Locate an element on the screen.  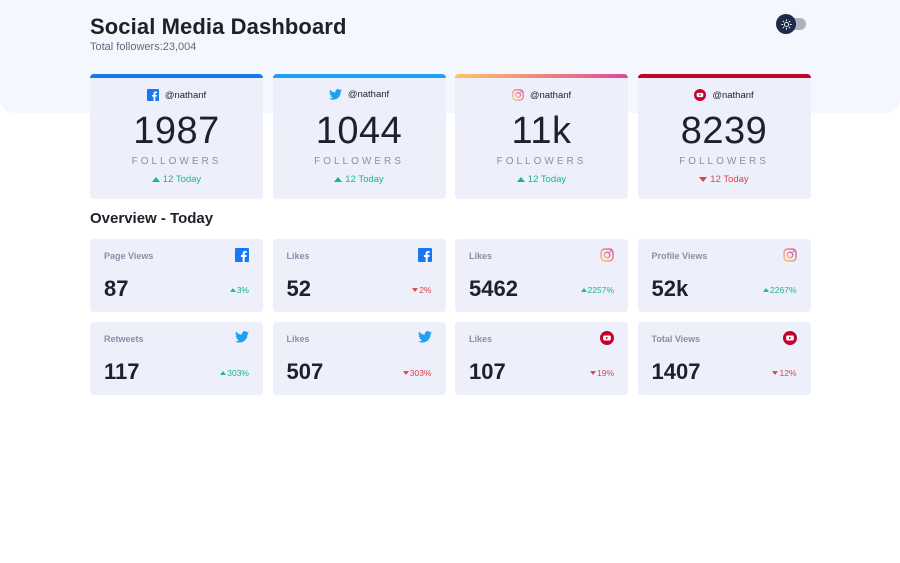
metric-value: 52 is located at coordinates (298, 288).